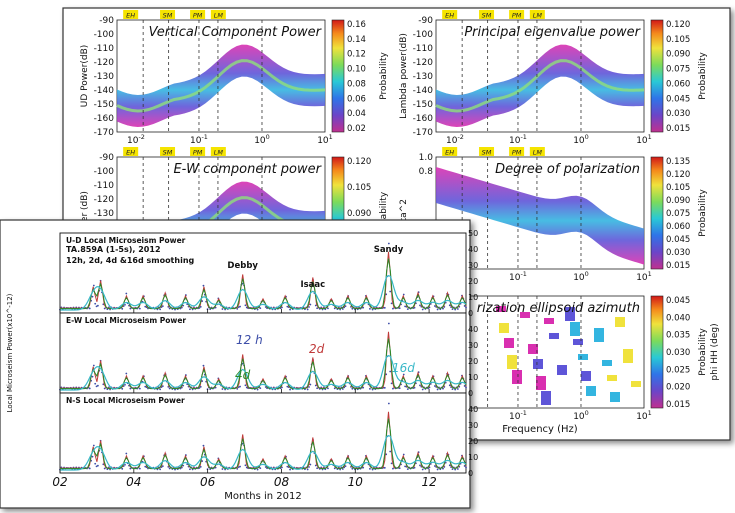  I want to click on subplot-title: U-D Local Microseism Power, so click(126, 240).